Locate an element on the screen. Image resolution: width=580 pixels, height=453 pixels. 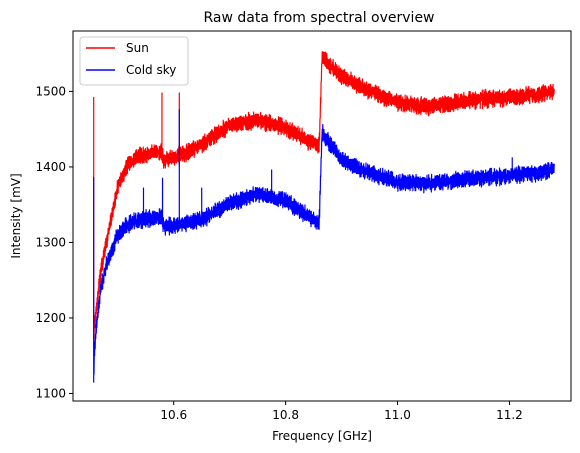
y-axis: 1100 1200 1300 1400 1500 is located at coordinates (54, 242).